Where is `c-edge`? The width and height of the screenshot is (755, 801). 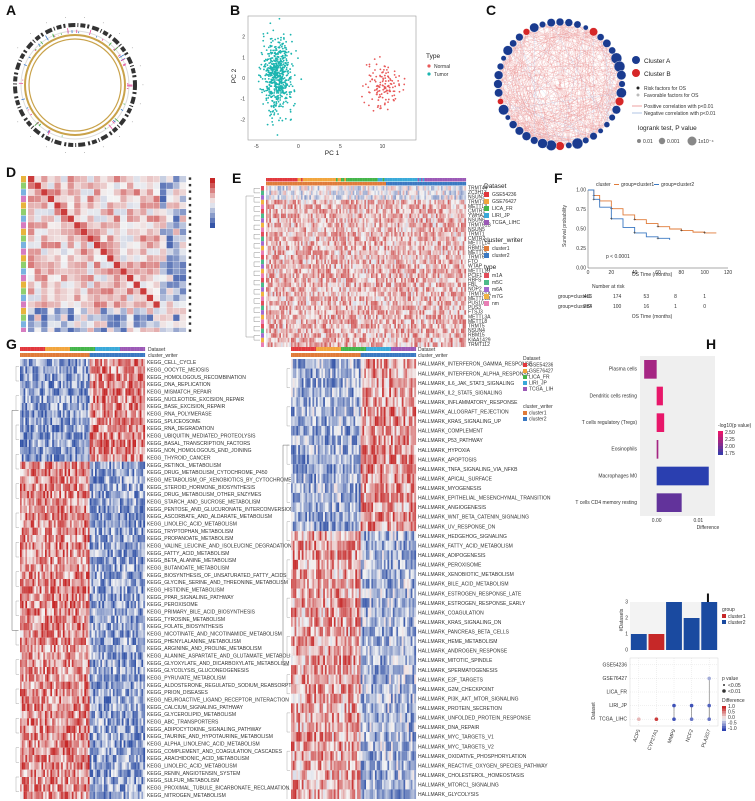 c-edge is located at coordinates (529, 98).